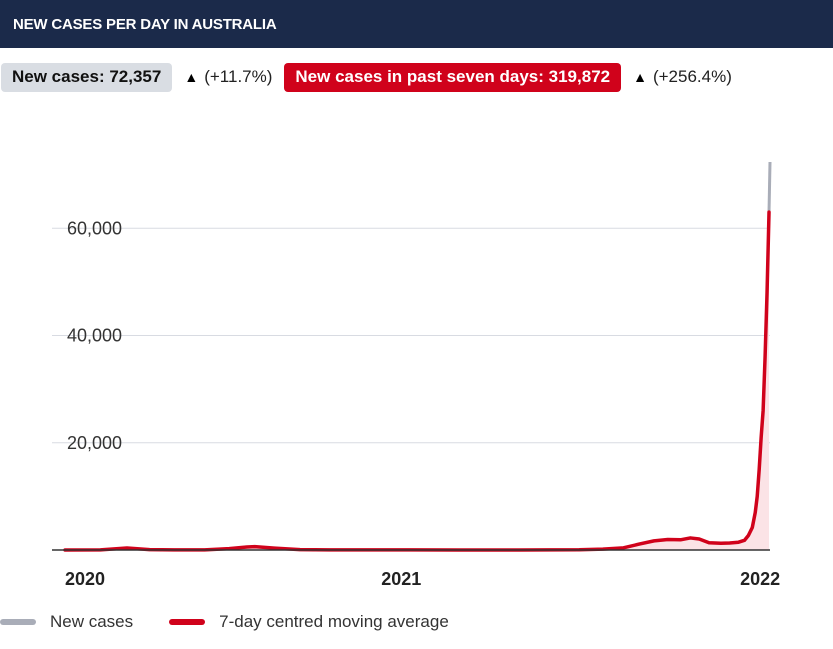 The width and height of the screenshot is (833, 649). What do you see at coordinates (92, 621) in the screenshot?
I see `legend-label-new-cases: New cases` at bounding box center [92, 621].